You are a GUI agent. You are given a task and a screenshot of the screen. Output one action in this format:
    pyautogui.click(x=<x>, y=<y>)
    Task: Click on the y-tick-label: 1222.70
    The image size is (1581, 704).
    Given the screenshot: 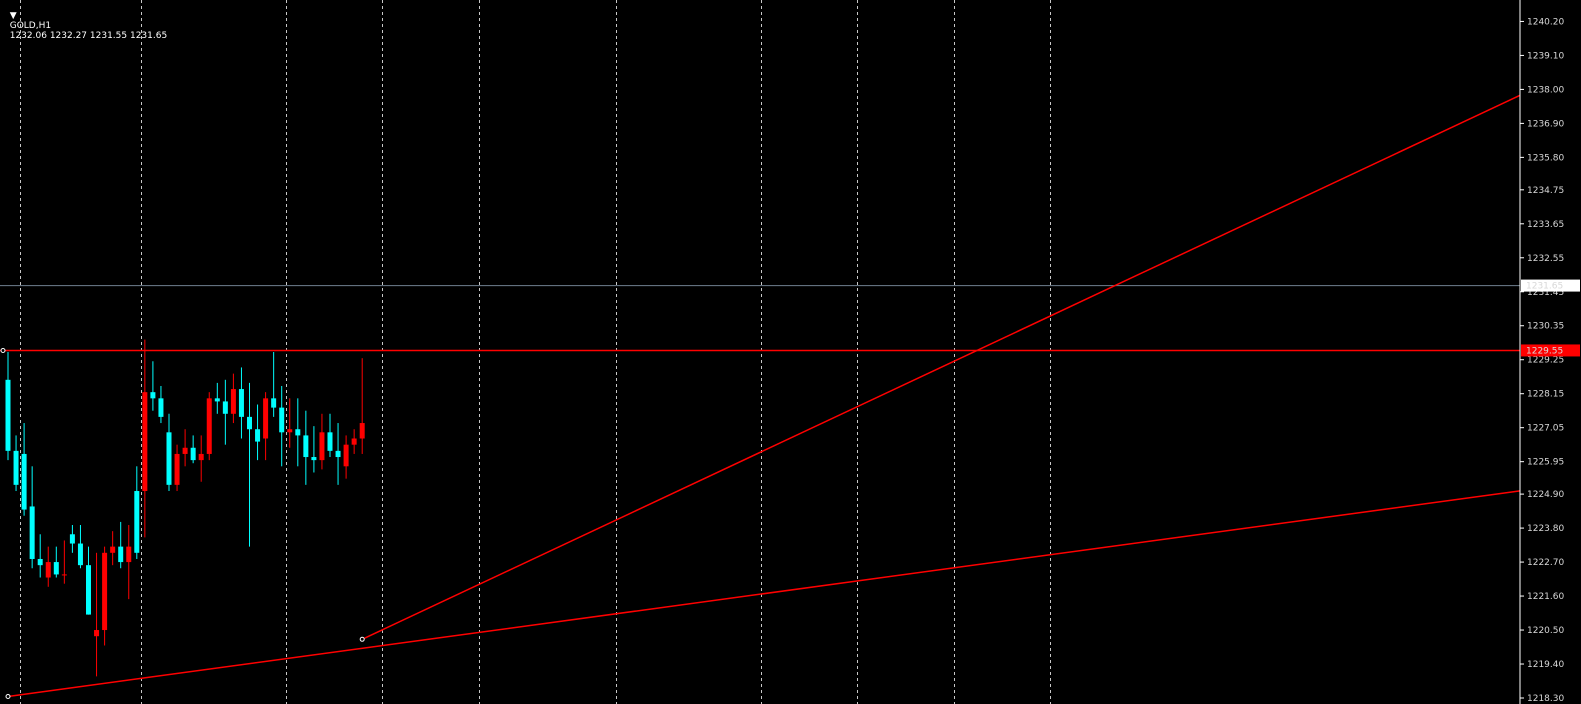 What is the action you would take?
    pyautogui.click(x=1545, y=563)
    